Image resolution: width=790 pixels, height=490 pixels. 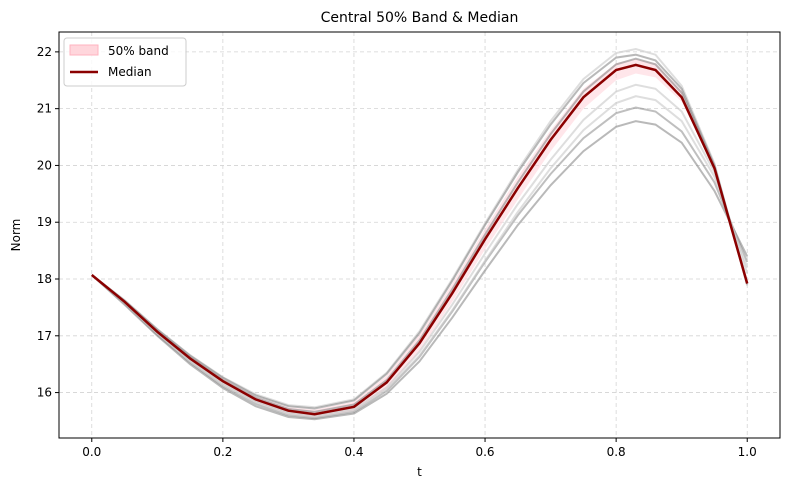 What do you see at coordinates (91, 452) in the screenshot?
I see `x-tick-label: 0.0` at bounding box center [91, 452].